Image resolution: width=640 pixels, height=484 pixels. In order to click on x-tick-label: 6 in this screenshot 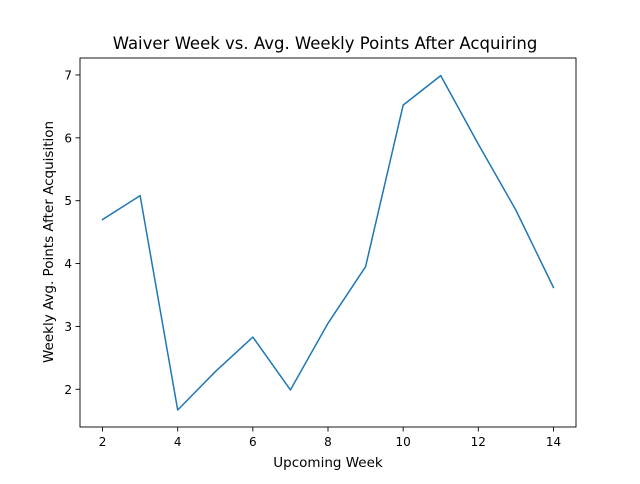, I will do `click(253, 442)`.